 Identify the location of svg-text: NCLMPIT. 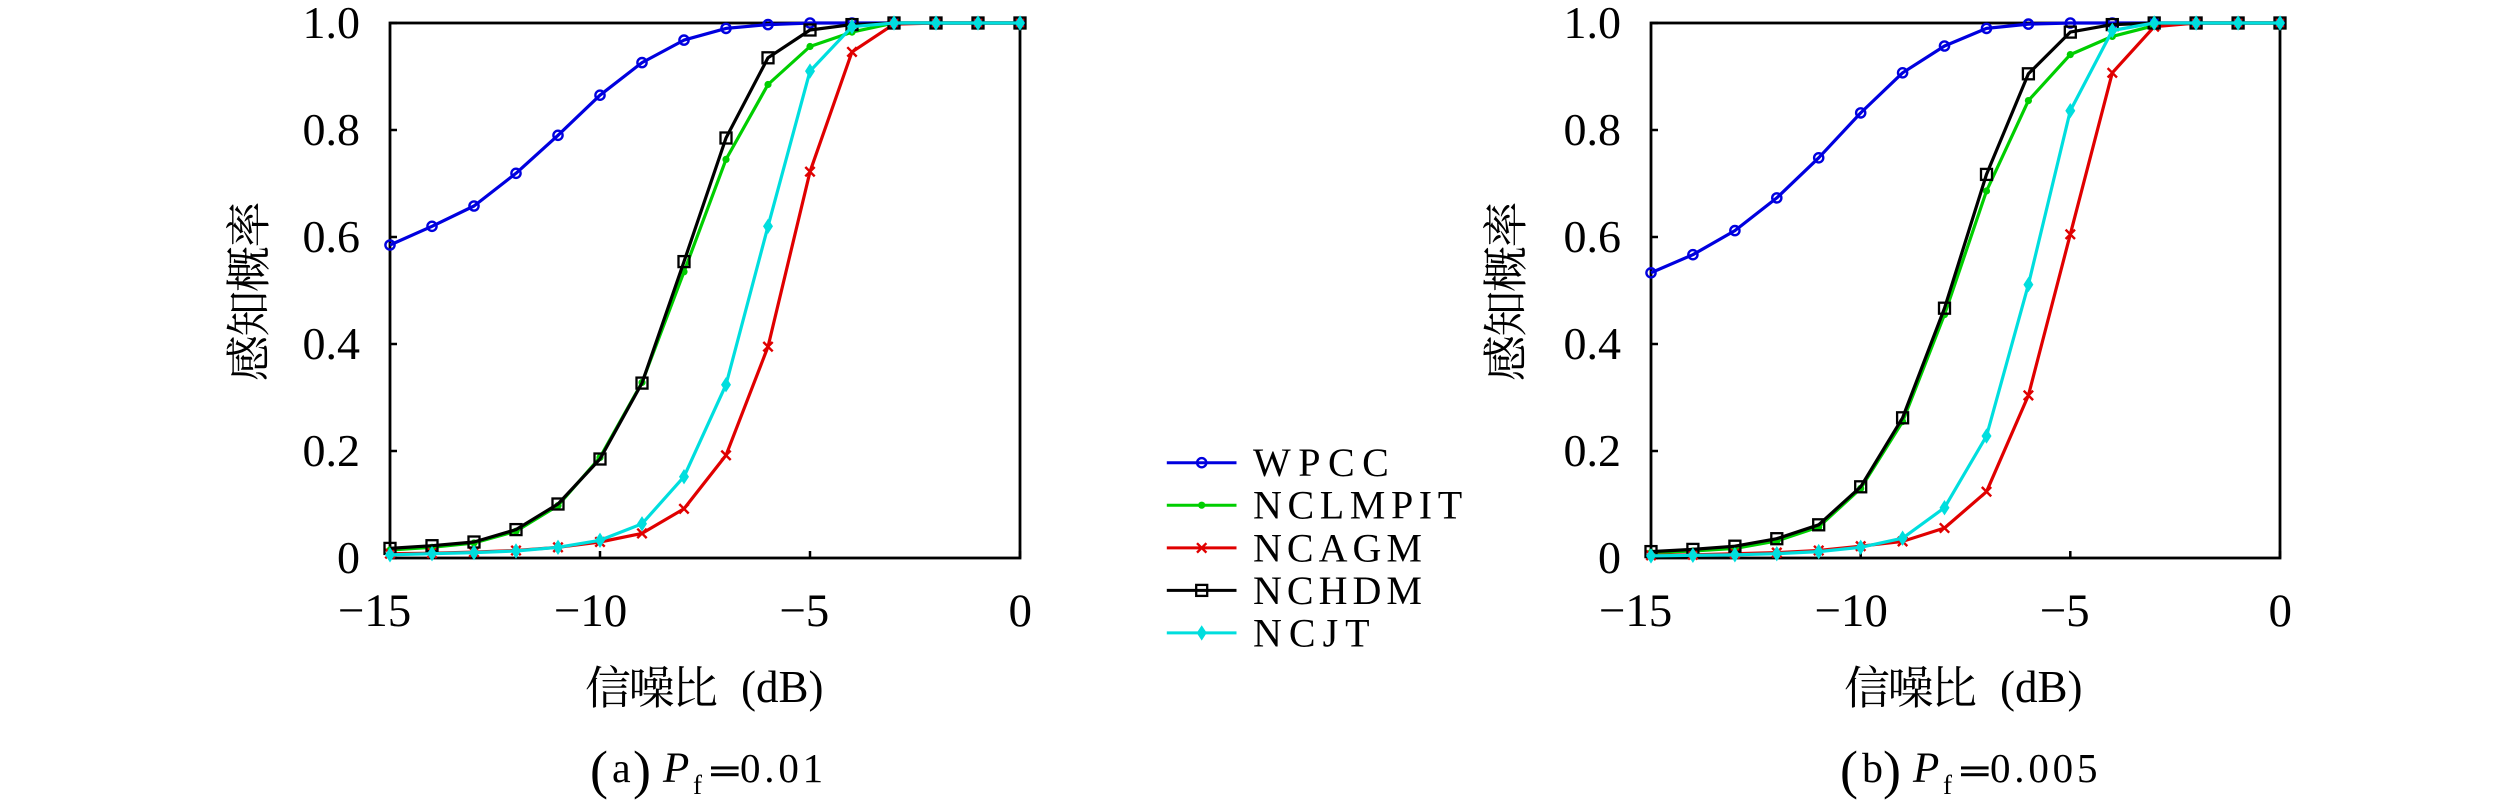
(1360, 505).